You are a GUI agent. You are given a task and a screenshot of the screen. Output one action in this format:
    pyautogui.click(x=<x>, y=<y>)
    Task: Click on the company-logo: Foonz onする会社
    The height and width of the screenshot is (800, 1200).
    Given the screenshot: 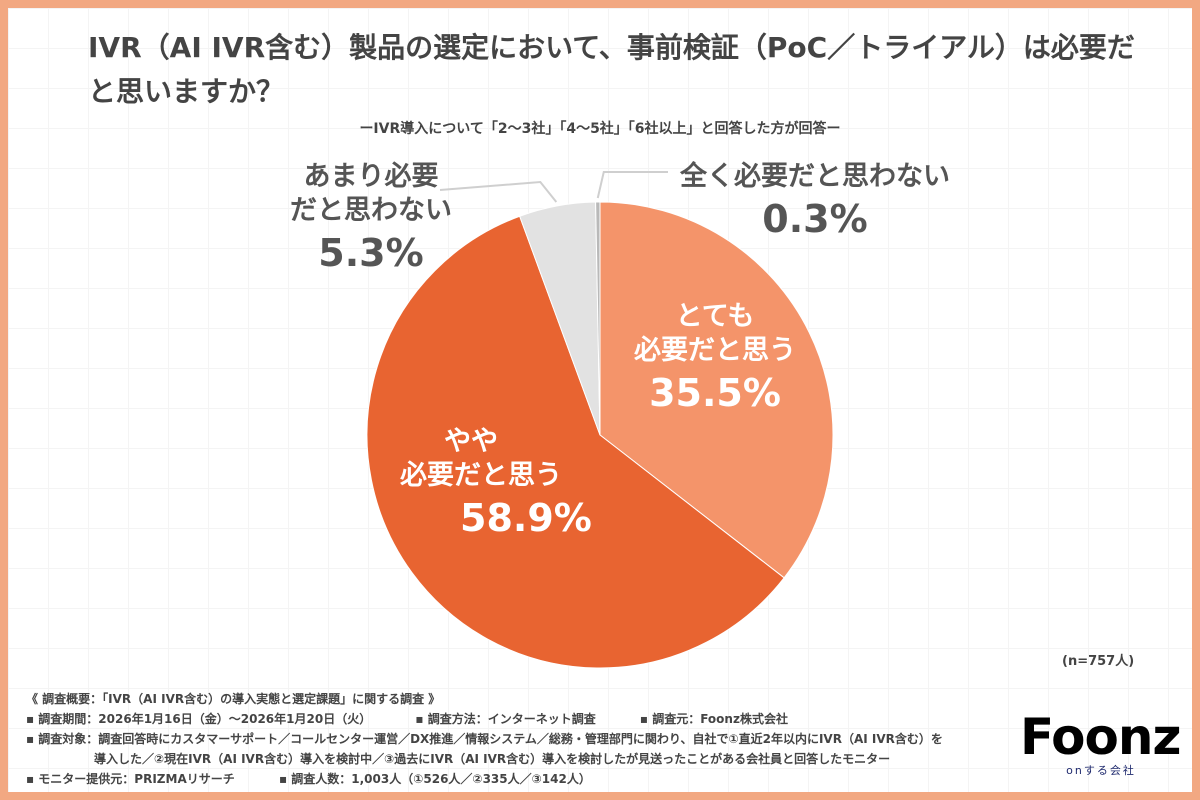 What is the action you would take?
    pyautogui.click(x=1104, y=752)
    